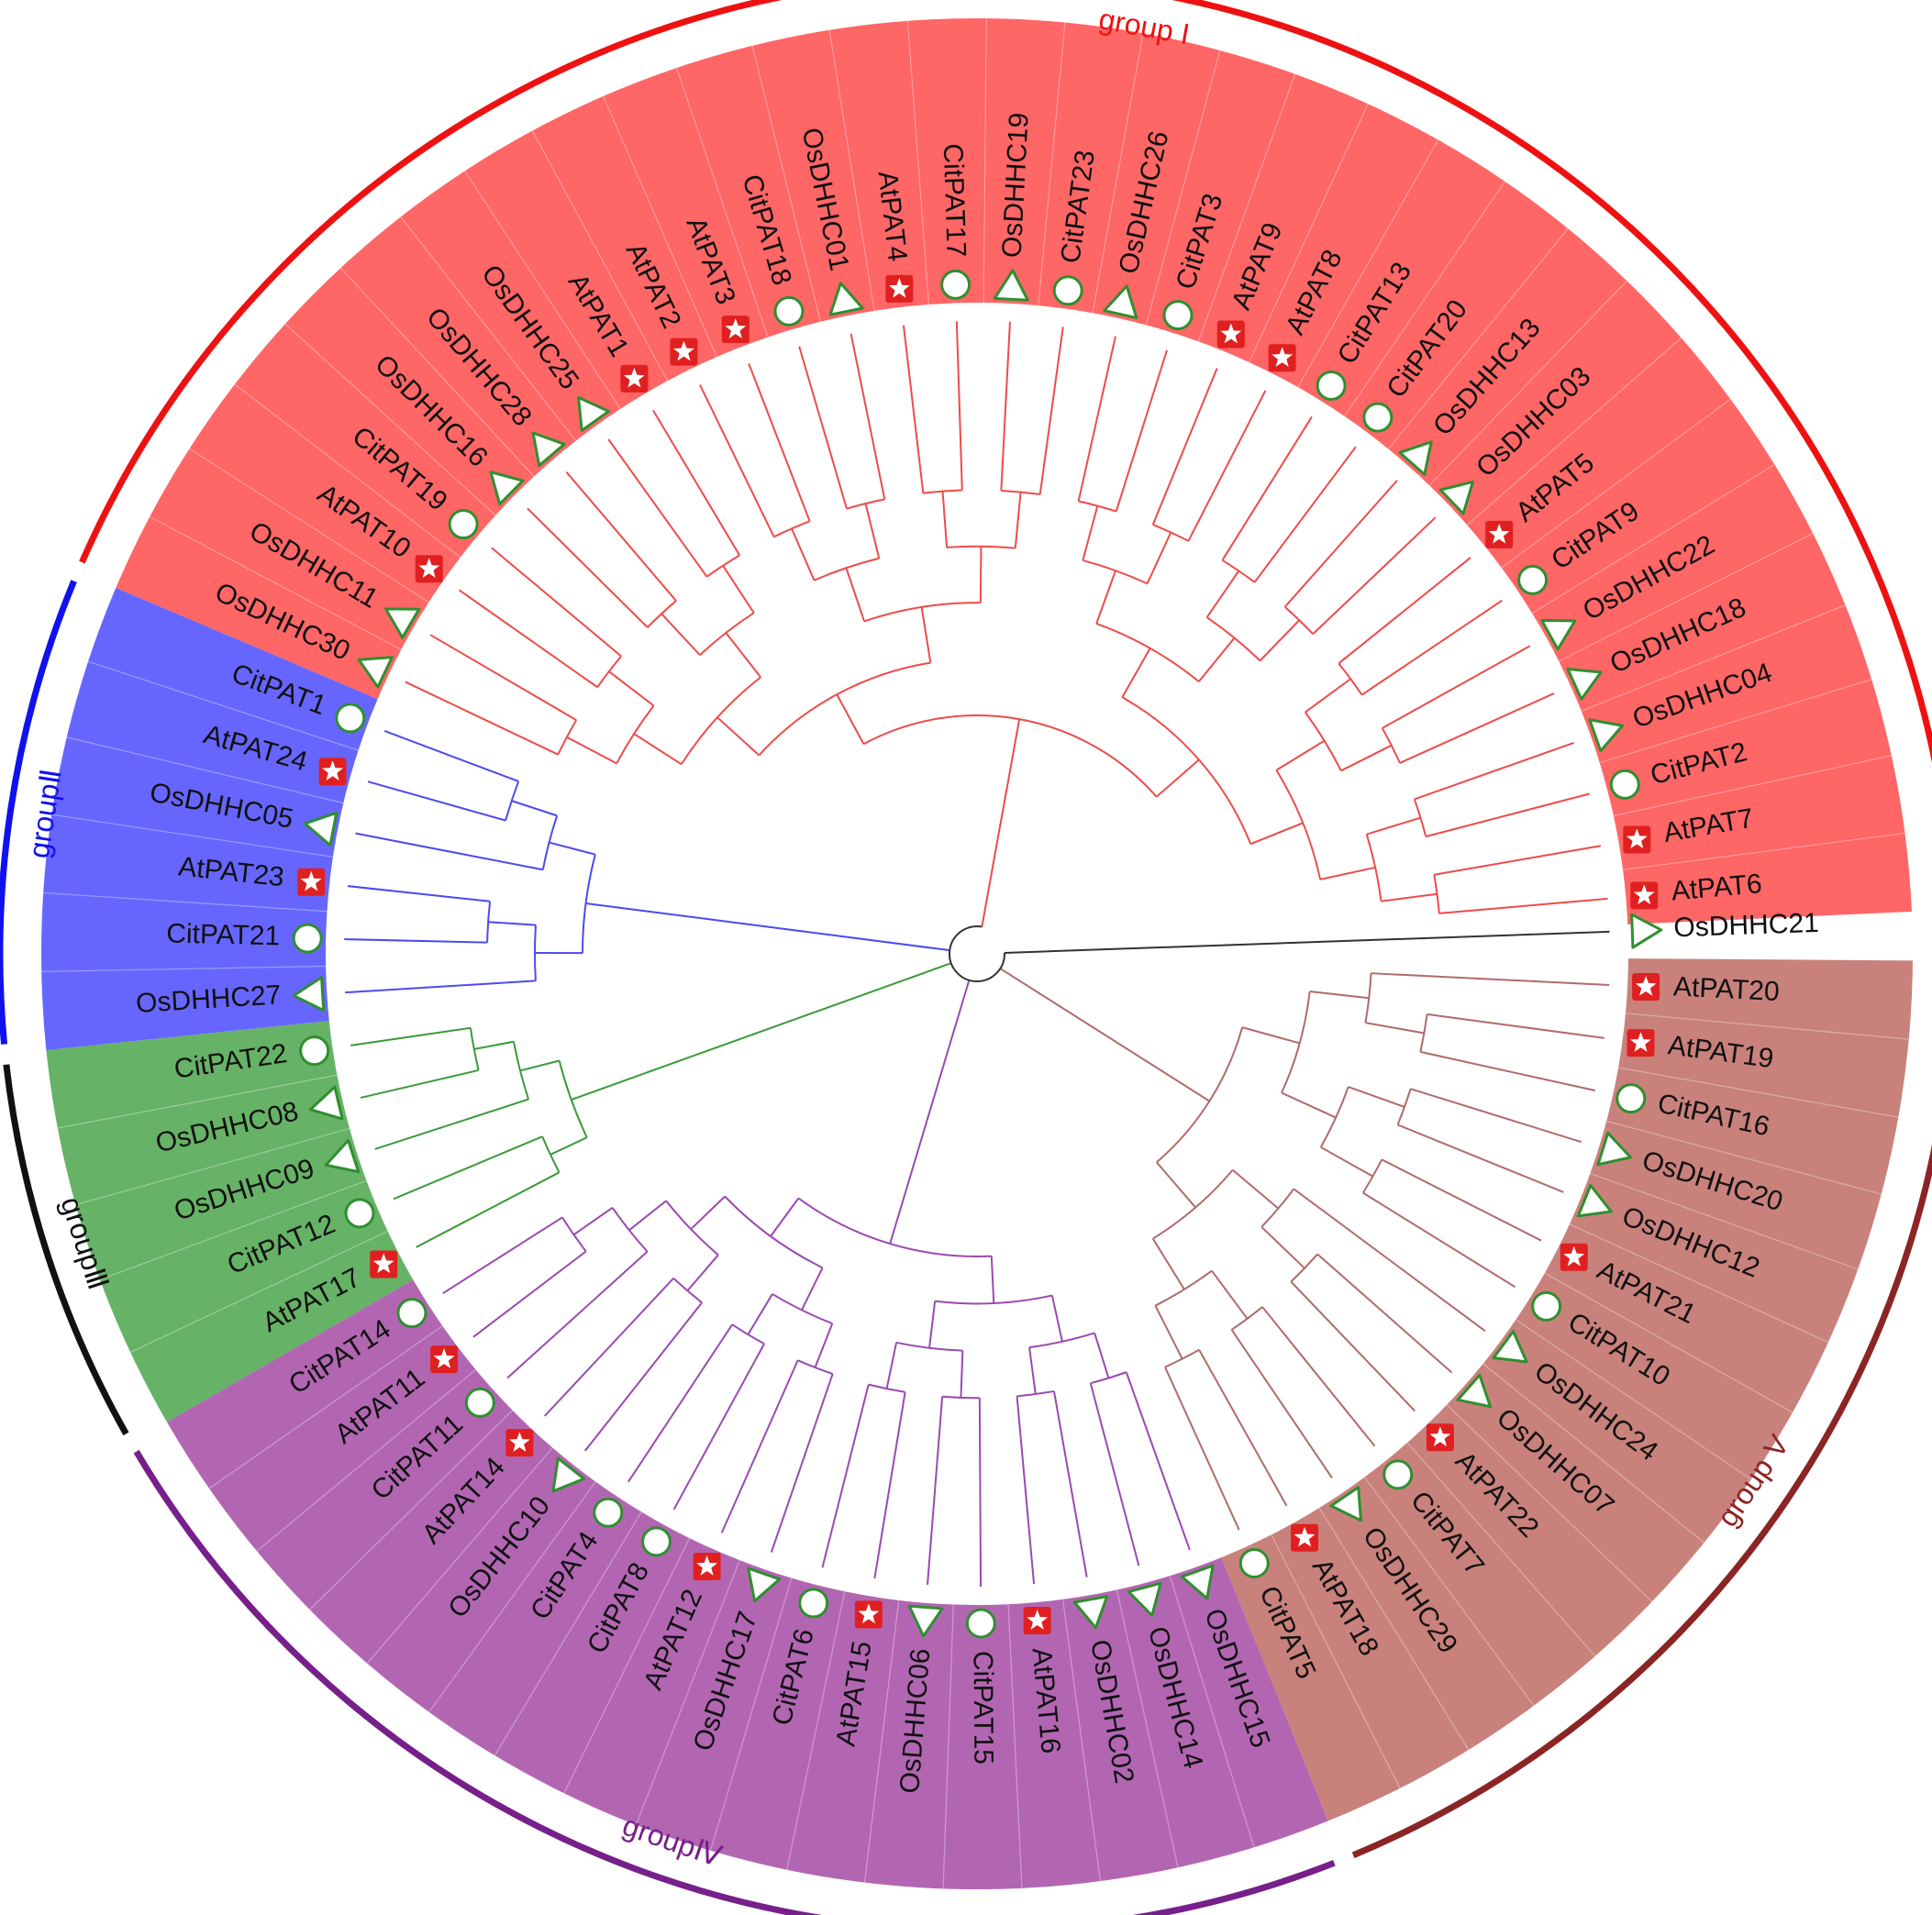  Describe the element at coordinates (1307, 942) in the screenshot. I see `branch-outgroup` at that location.